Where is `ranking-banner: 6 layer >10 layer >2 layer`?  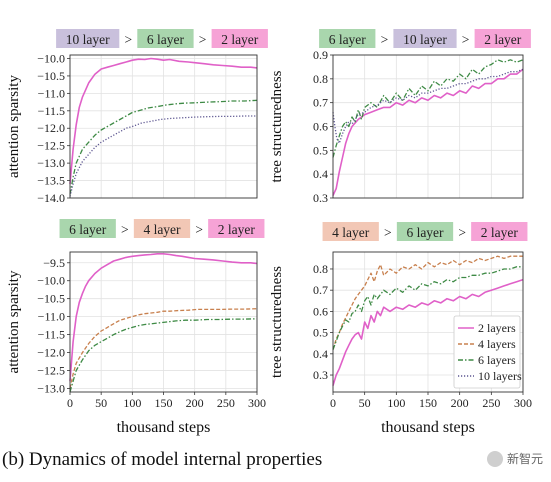 ranking-banner: 6 layer >10 layer >2 layer is located at coordinates (425, 38).